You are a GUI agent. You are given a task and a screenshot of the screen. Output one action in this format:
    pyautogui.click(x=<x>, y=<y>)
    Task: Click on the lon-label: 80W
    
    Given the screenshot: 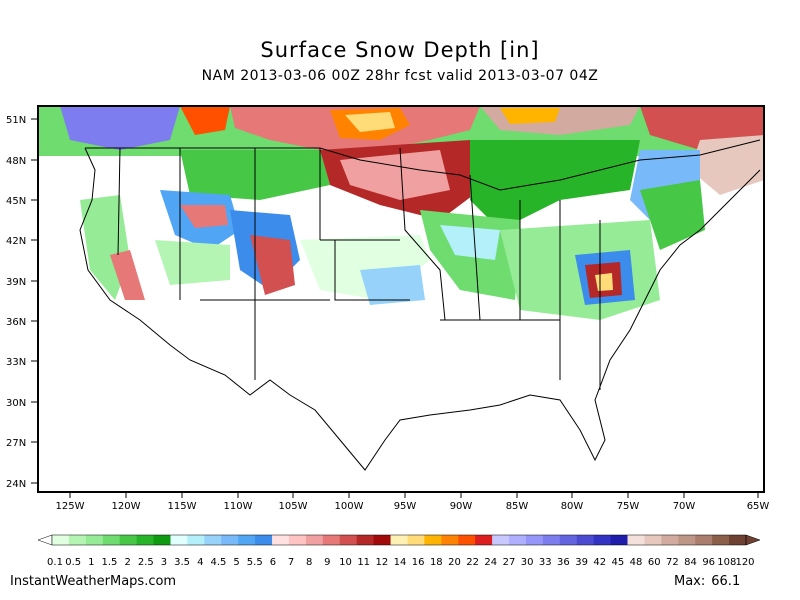 What is the action you would take?
    pyautogui.click(x=572, y=506)
    